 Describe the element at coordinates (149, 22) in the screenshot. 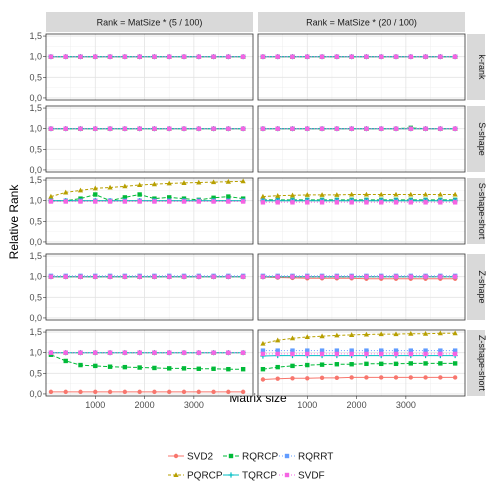

I see `column-strip-bg` at that location.